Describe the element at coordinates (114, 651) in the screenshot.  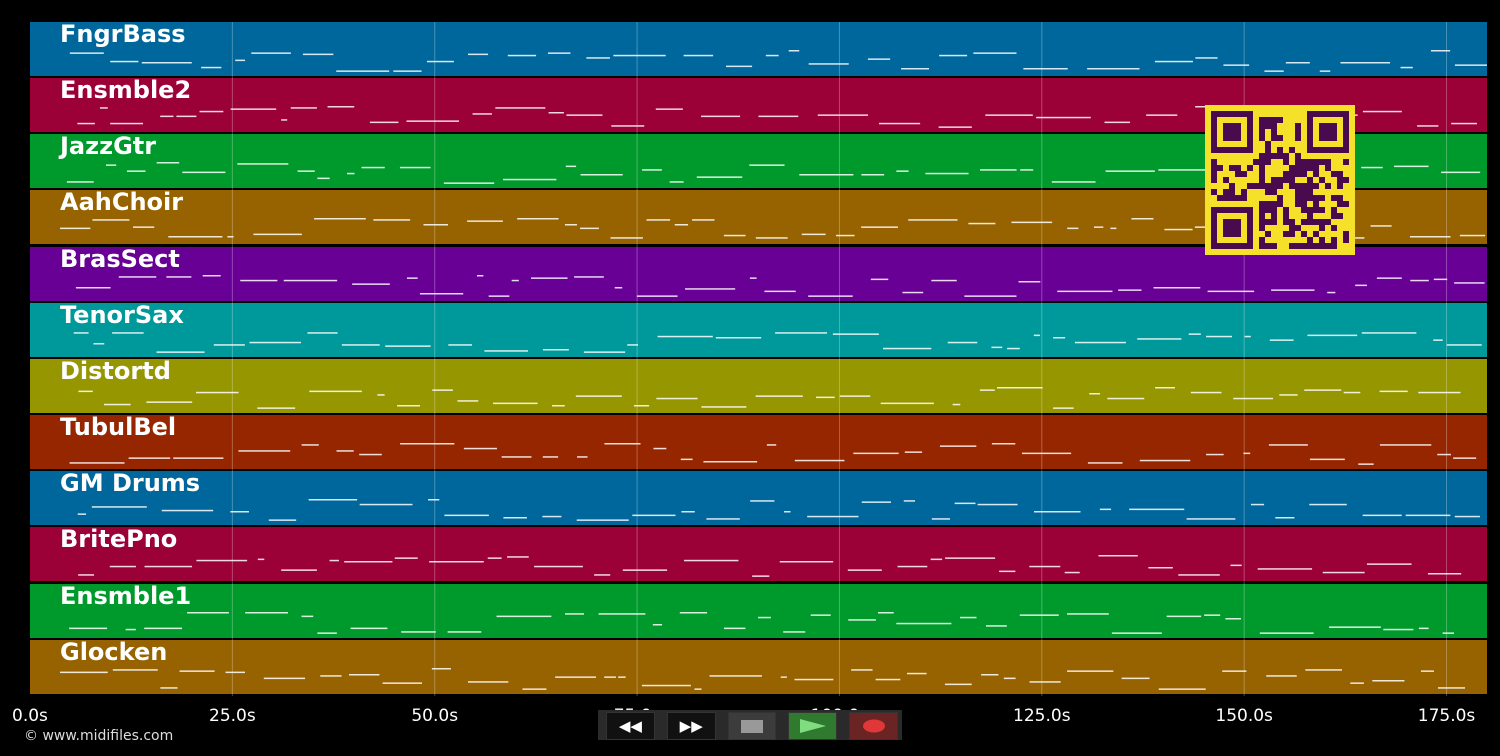
I see `track-label: Glocken` at that location.